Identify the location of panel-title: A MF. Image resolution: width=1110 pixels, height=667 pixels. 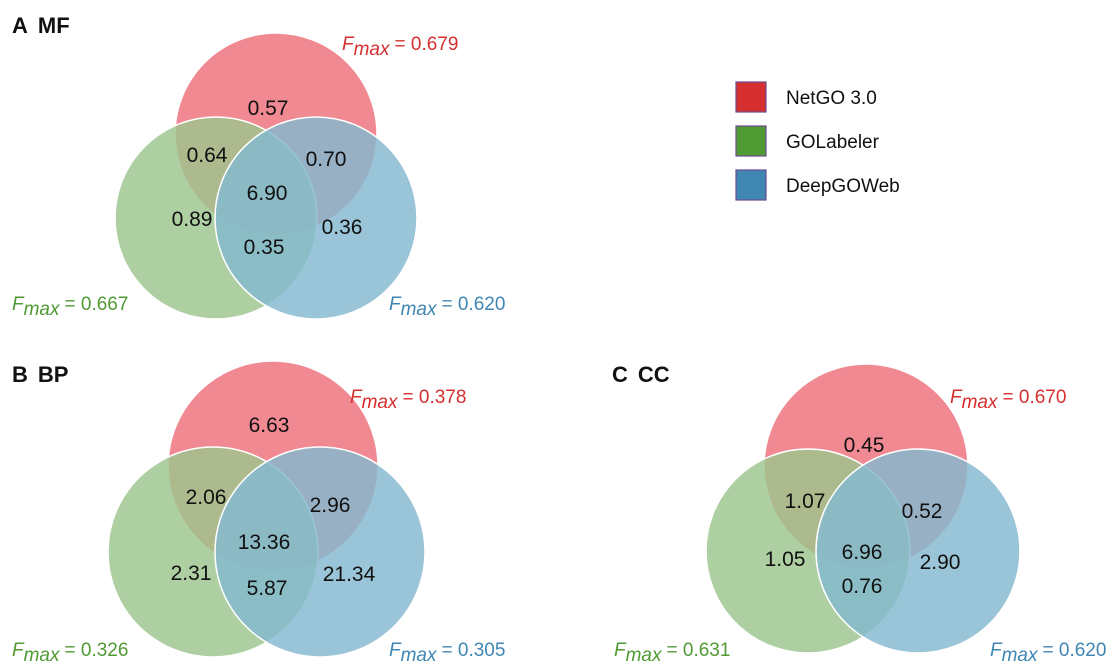
(41, 25).